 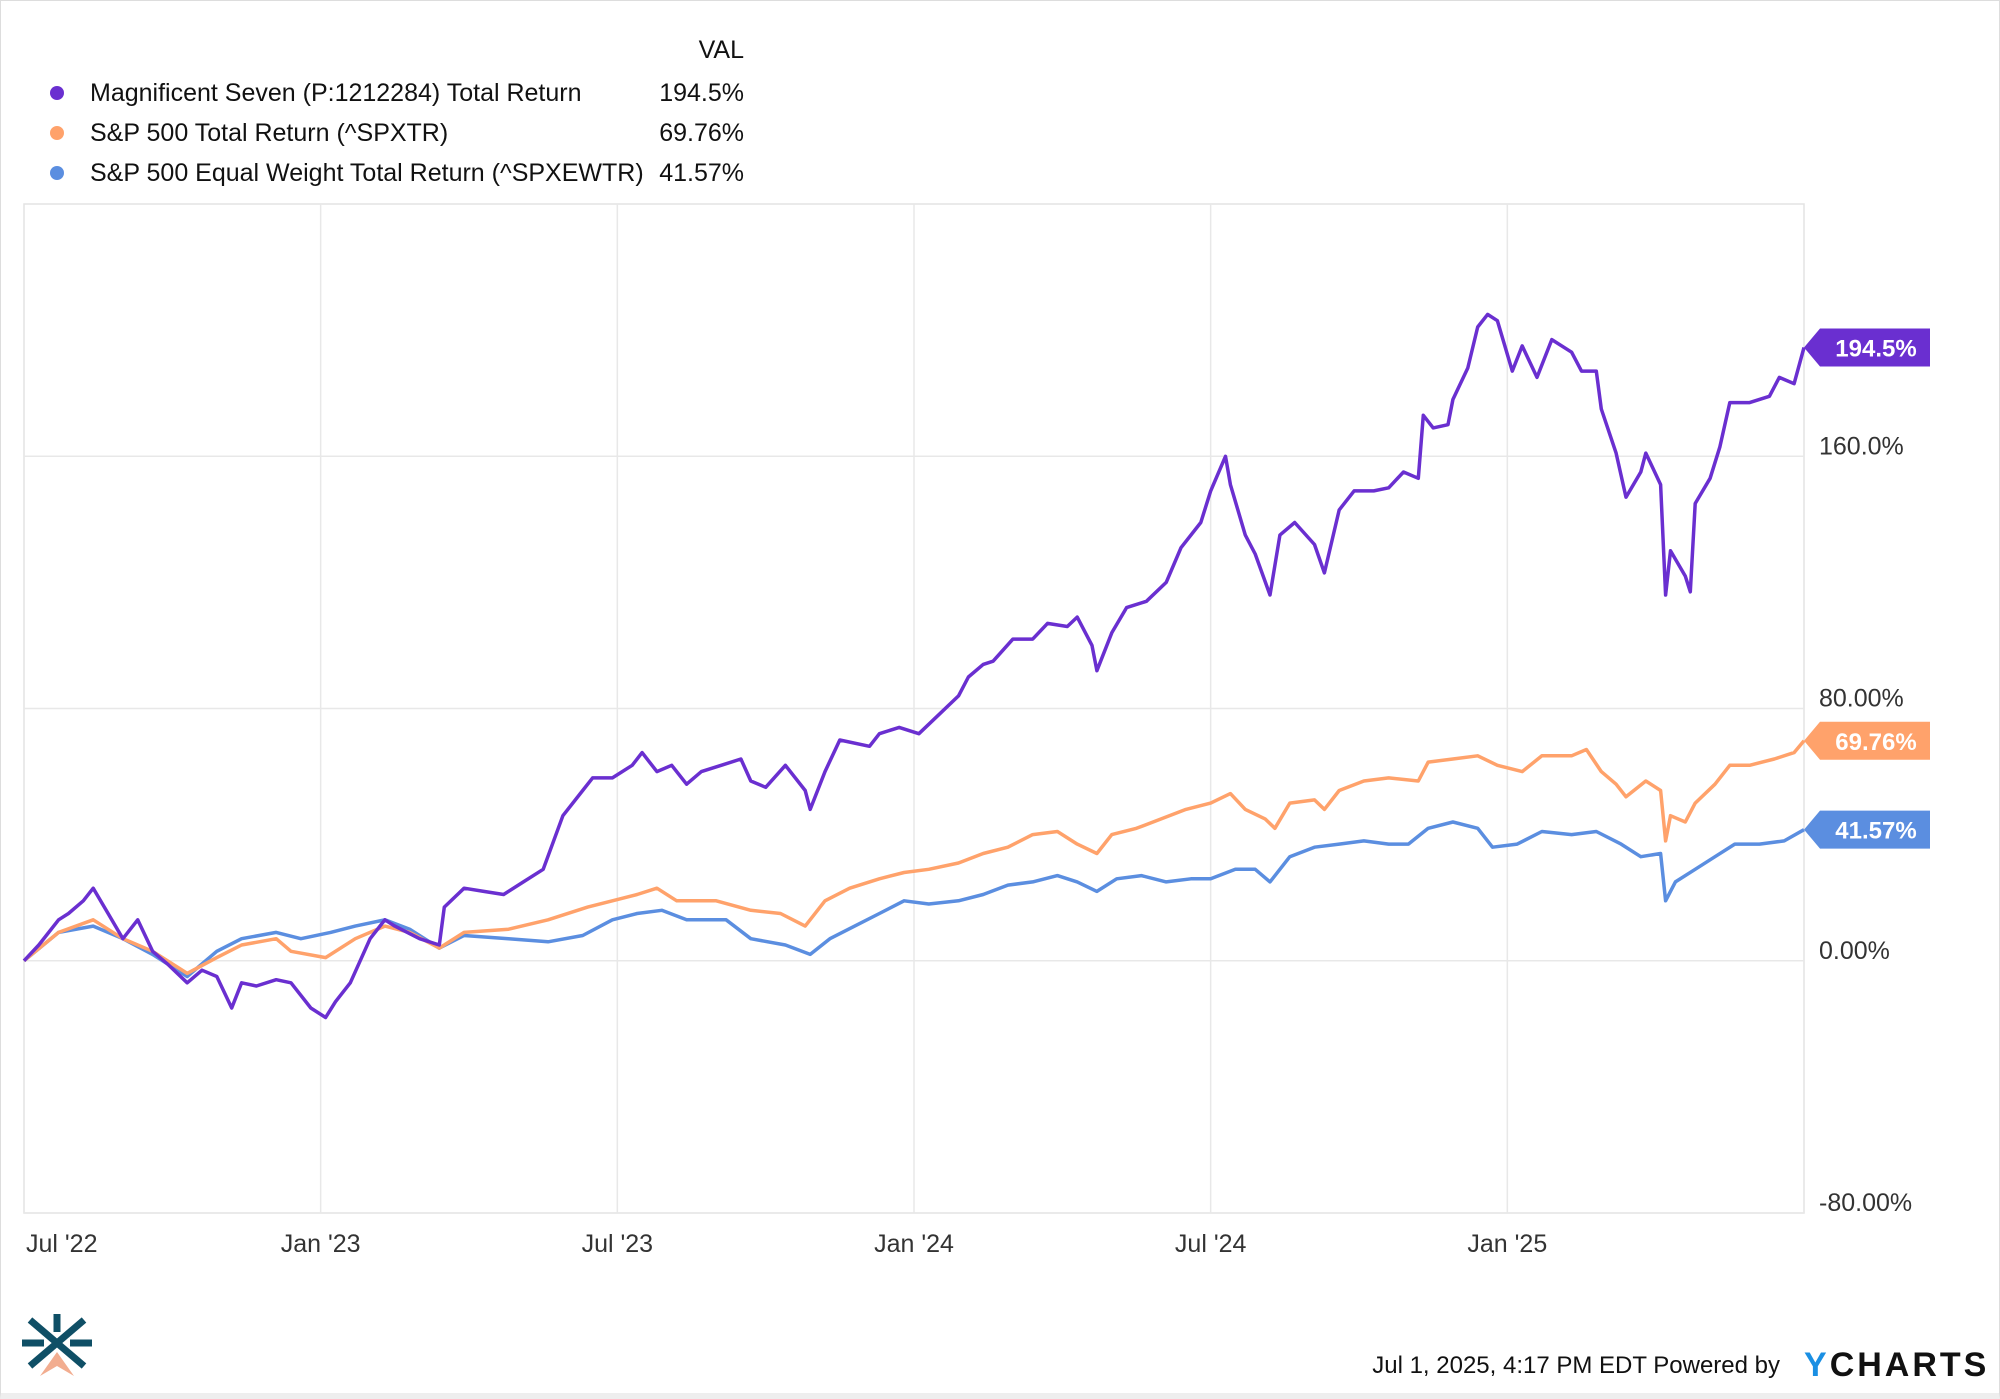 I want to click on legend-value-header: VAL, so click(x=721, y=50).